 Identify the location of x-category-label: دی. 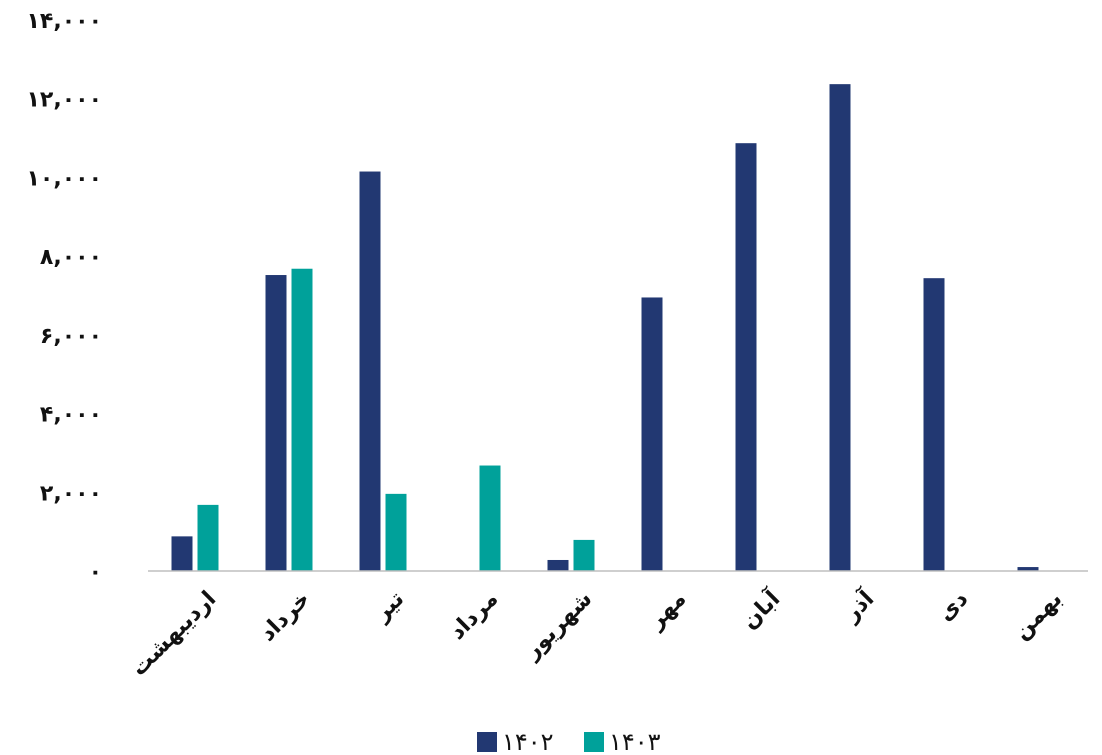
(953, 607).